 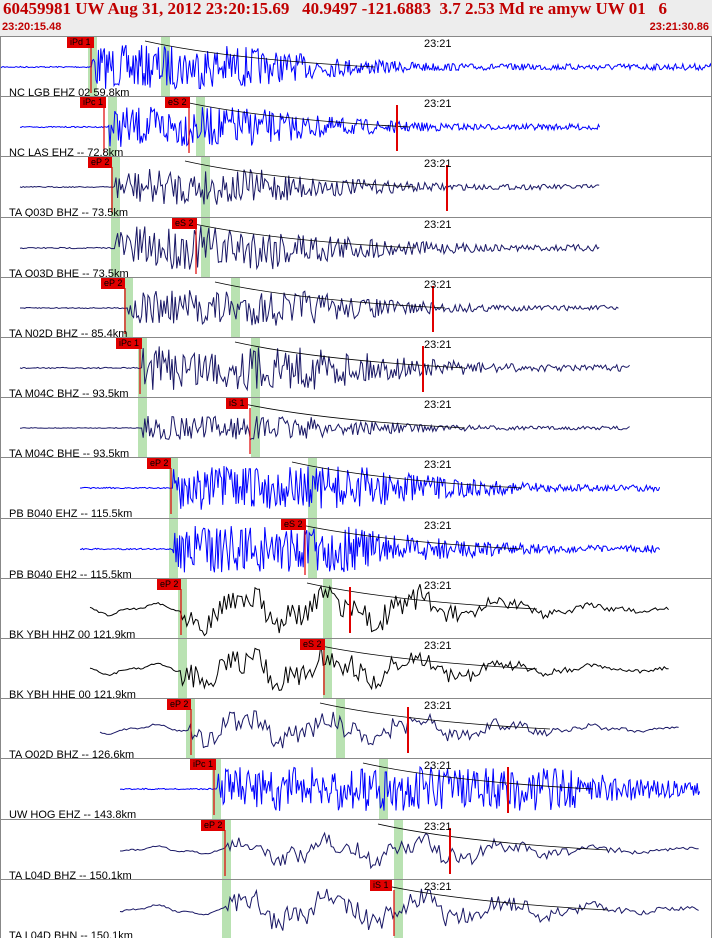 I want to click on trace-panel: 23:21 iPc 1 UW HOG EHZ -- 143.8km, so click(x=356, y=789).